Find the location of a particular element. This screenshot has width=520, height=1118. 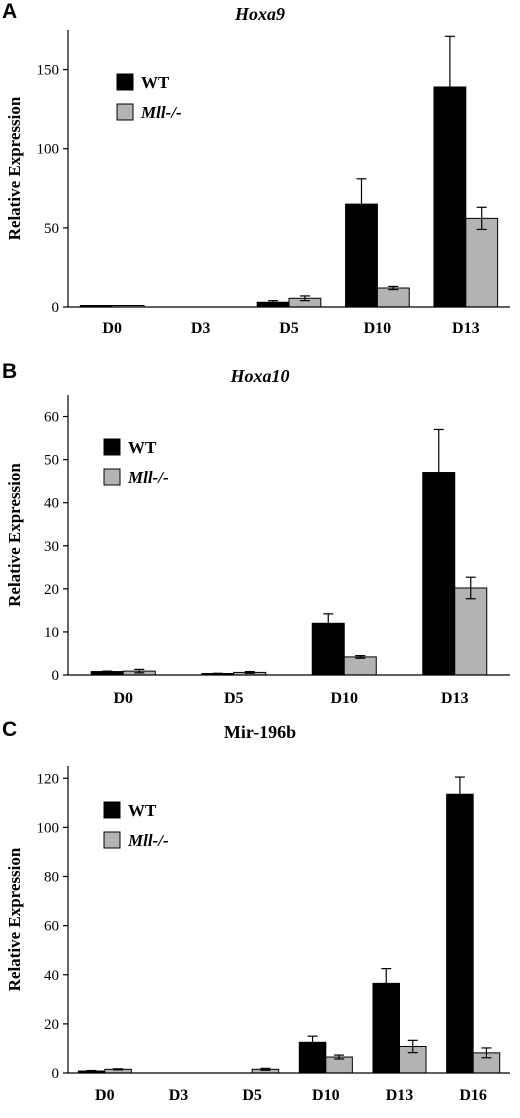

panel-letter: A is located at coordinates (10, 11).